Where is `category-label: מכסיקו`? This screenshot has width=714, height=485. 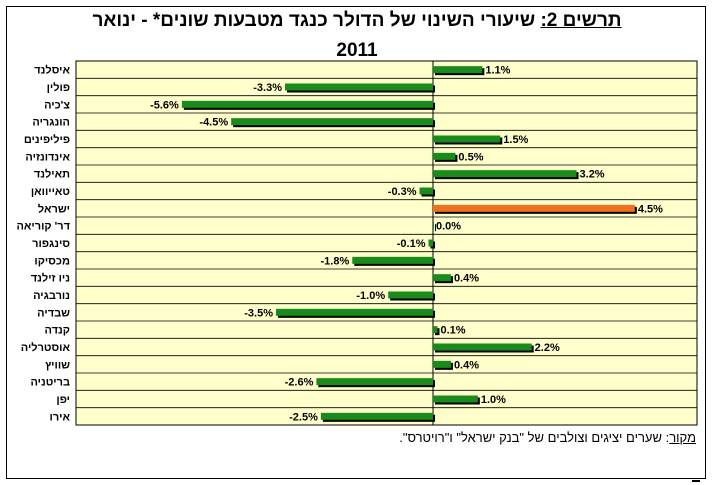
category-label: מכסיקו is located at coordinates (52, 261).